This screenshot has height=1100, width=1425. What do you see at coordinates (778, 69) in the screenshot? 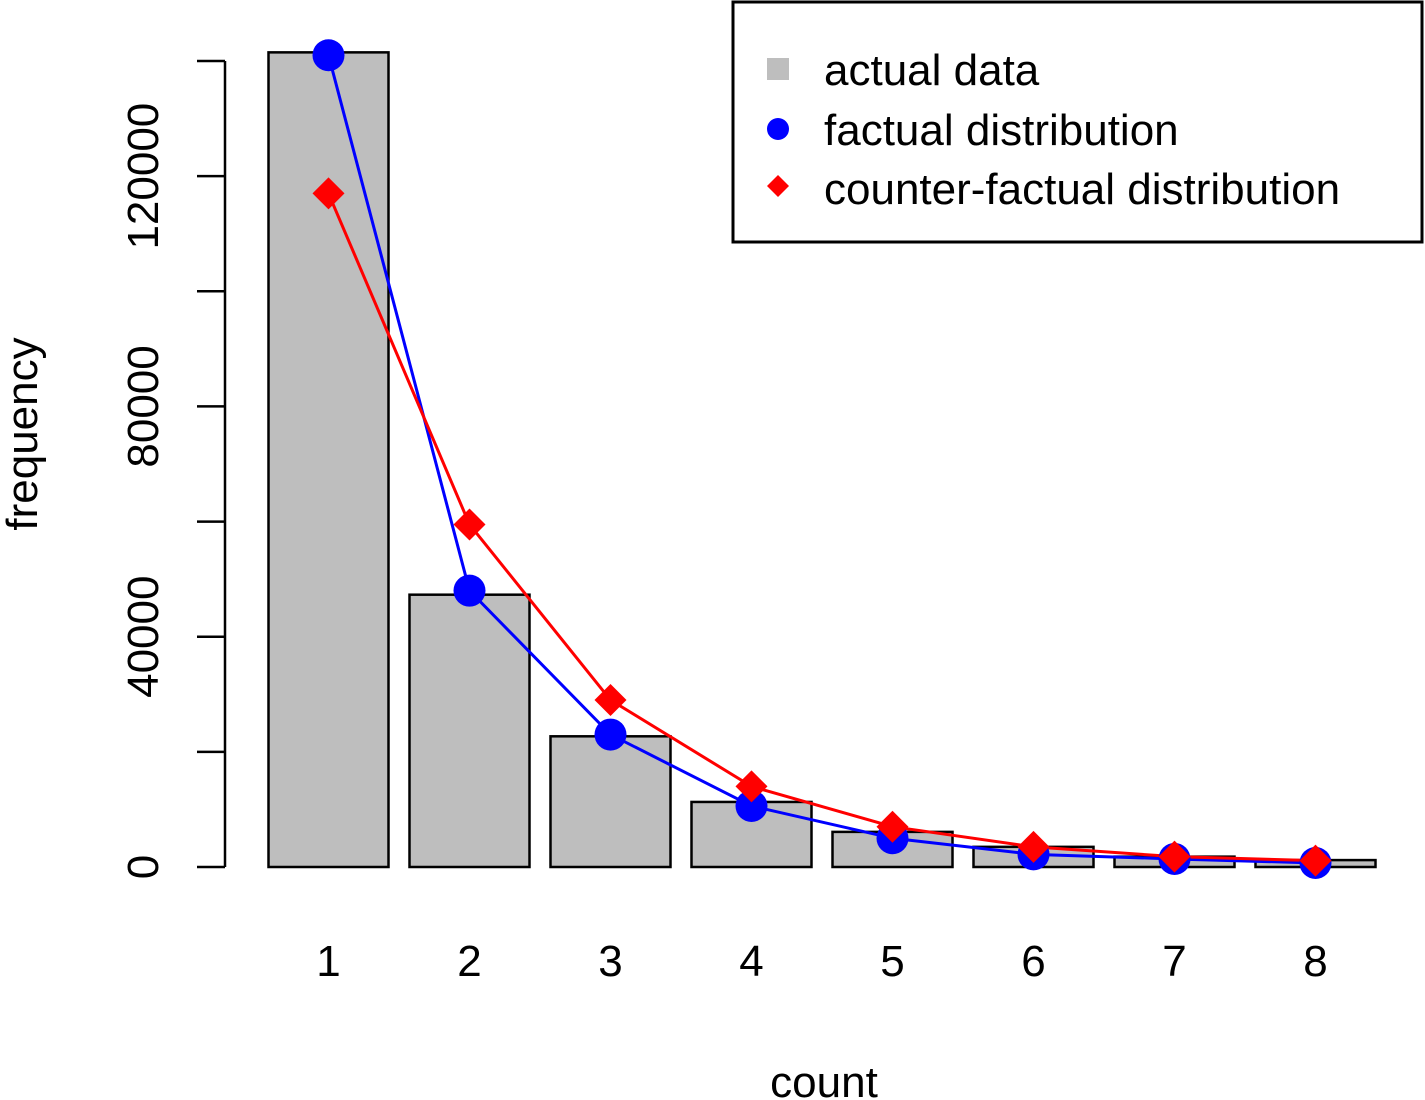
I see `legend-key-actual-data` at bounding box center [778, 69].